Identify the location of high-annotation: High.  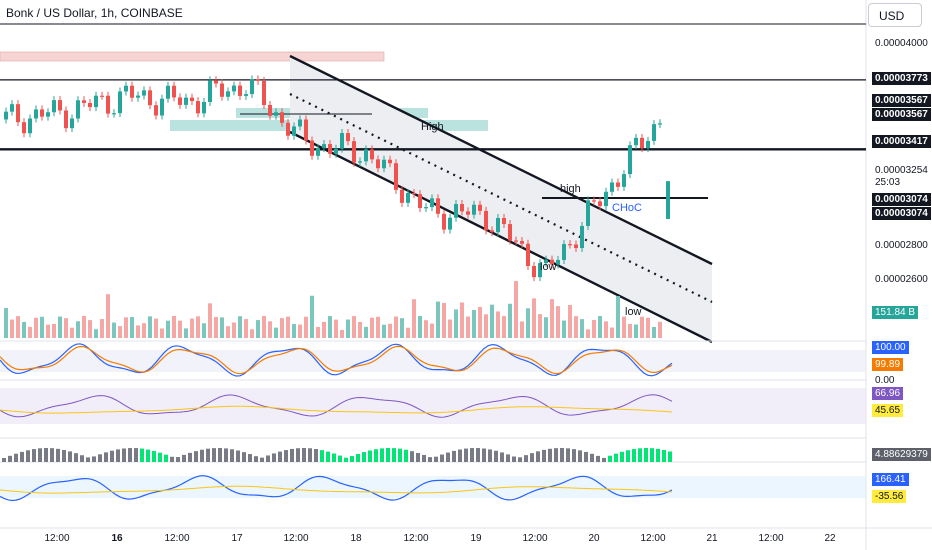
(432, 127).